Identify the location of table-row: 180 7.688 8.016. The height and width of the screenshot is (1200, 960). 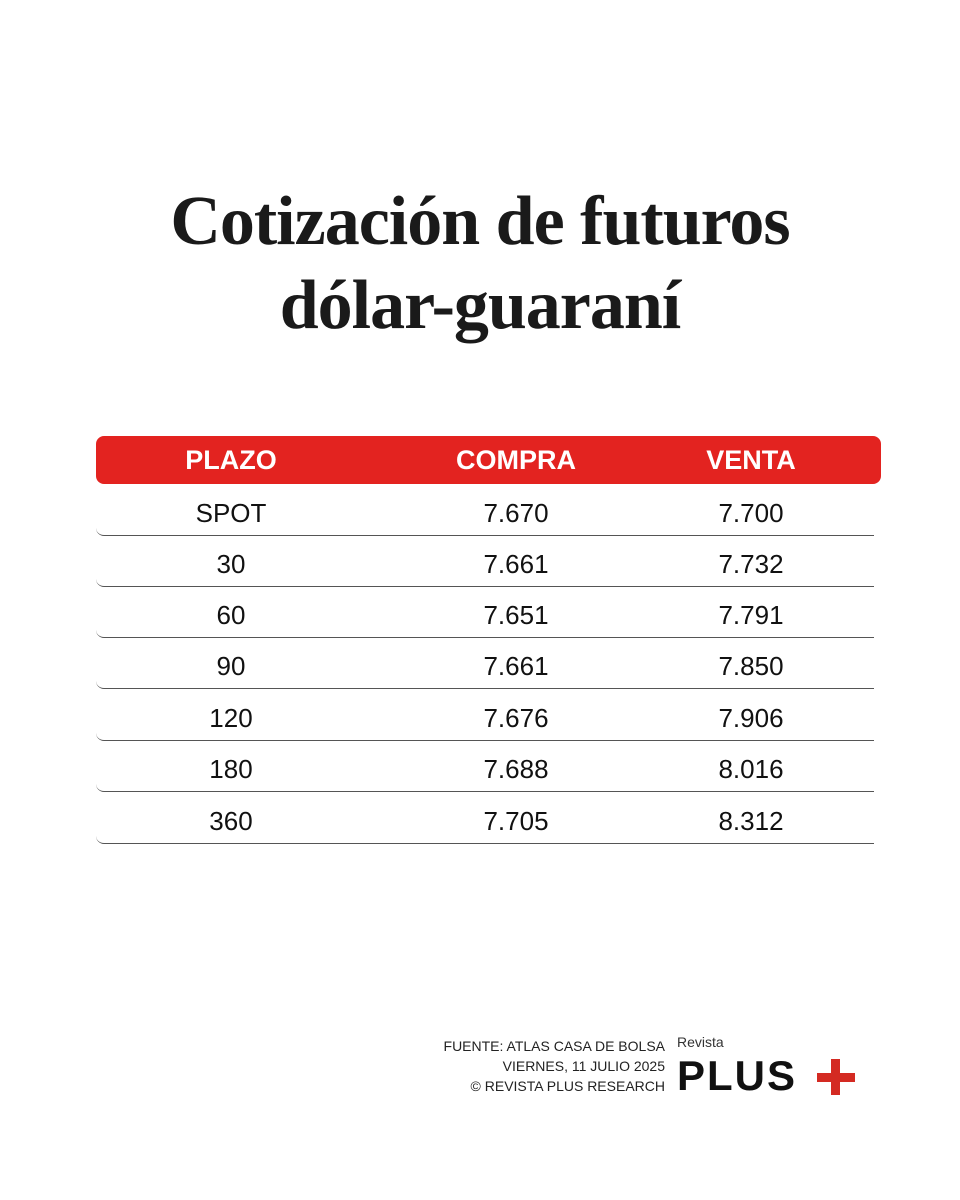
(485, 766).